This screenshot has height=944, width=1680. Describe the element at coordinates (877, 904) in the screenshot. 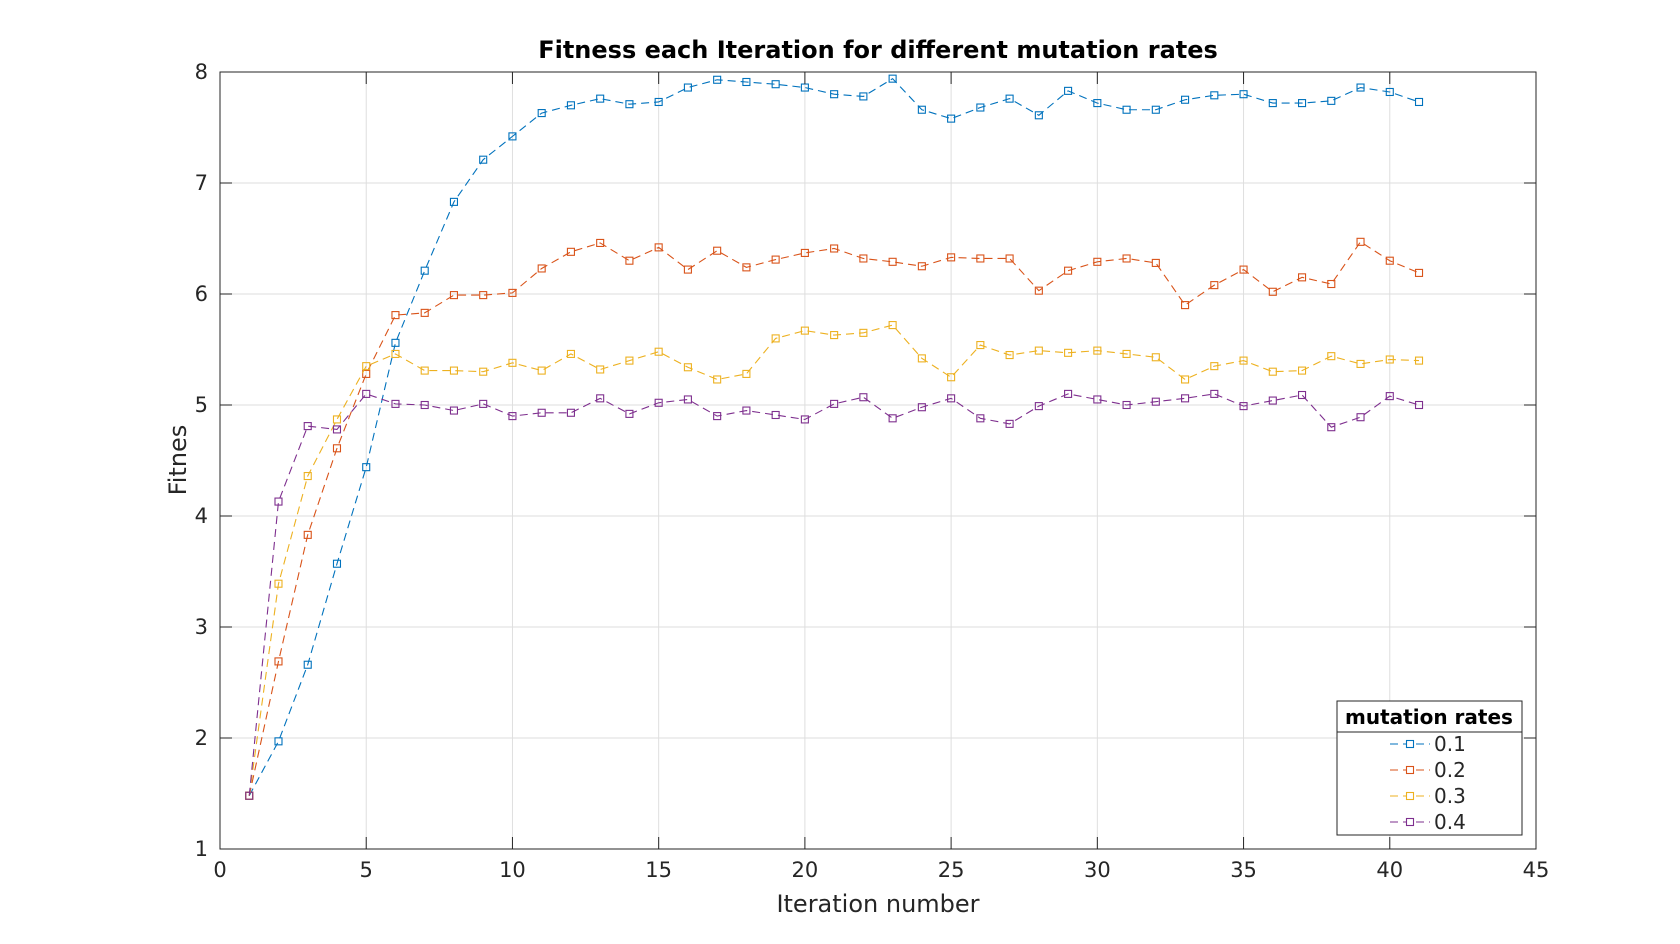

I see `x-axis-label: Iteration number` at that location.